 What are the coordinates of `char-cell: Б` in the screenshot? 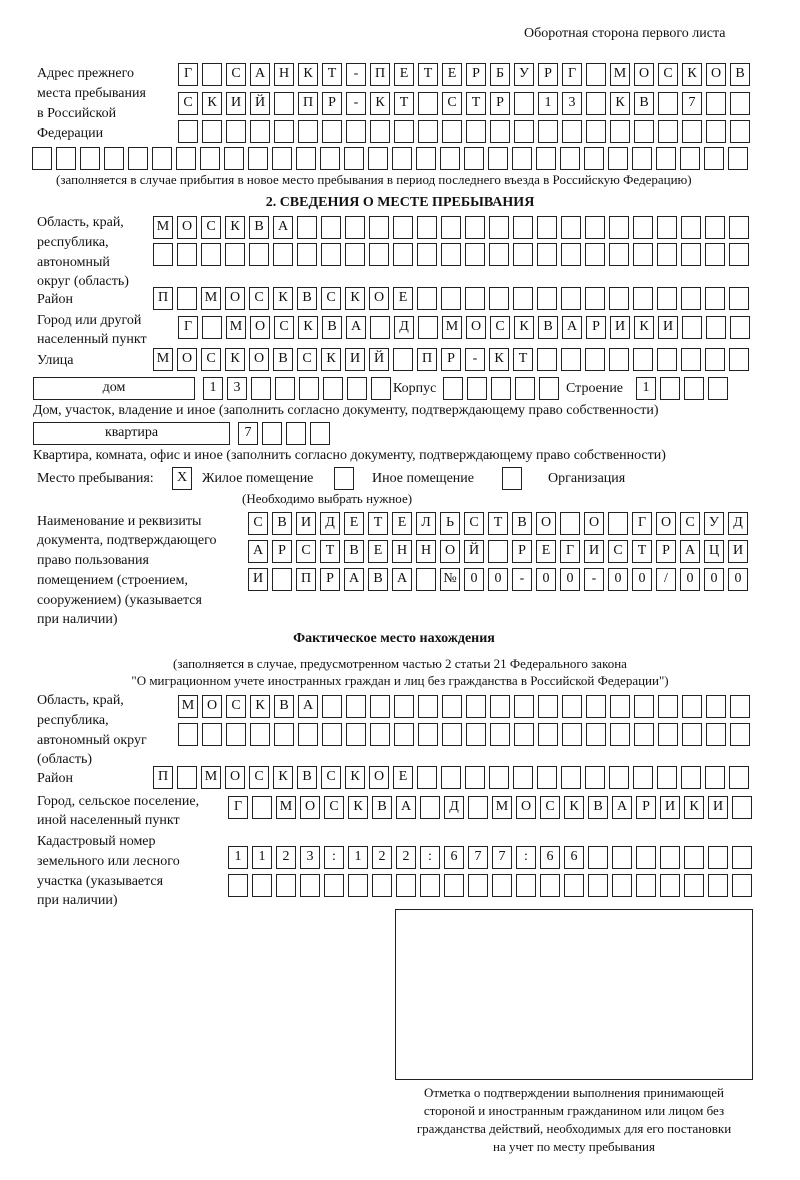 It's located at (500, 74).